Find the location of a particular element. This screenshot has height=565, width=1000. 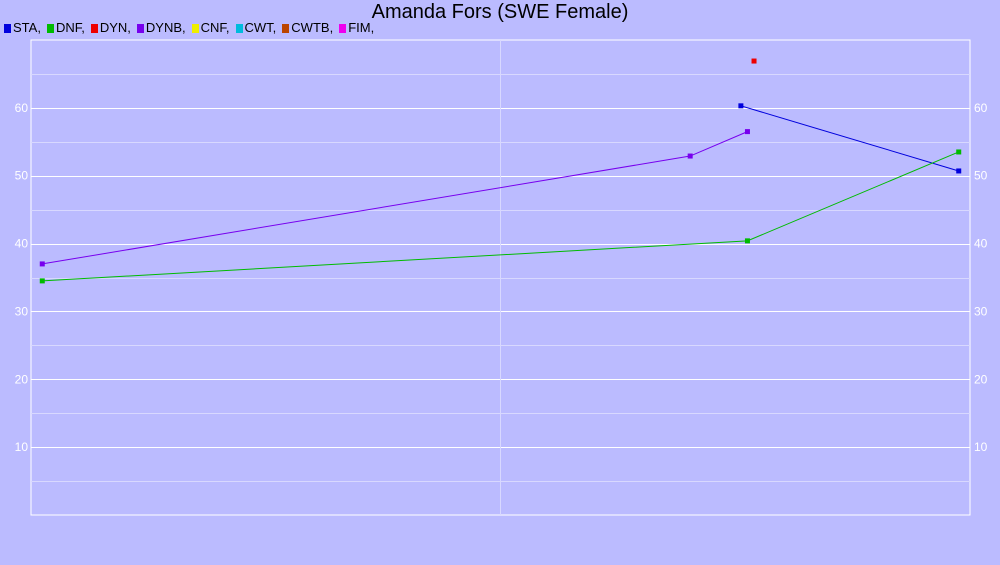

legend-item-3: DYNB, is located at coordinates (161, 28).